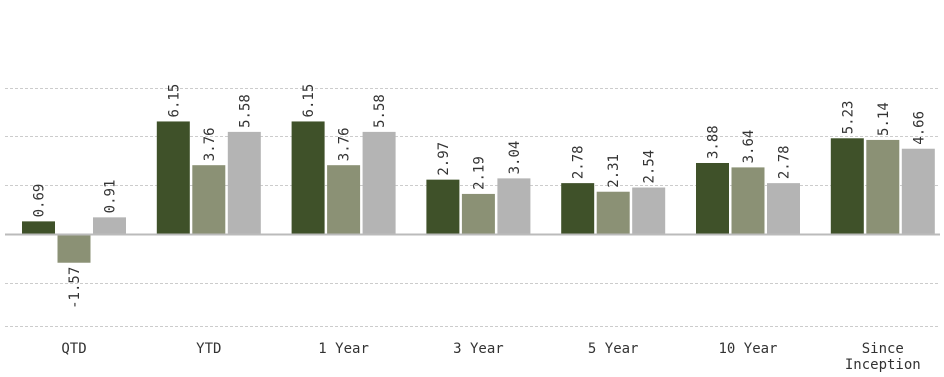  Describe the element at coordinates (343, 349) in the screenshot. I see `category-label: 1 Year` at that location.